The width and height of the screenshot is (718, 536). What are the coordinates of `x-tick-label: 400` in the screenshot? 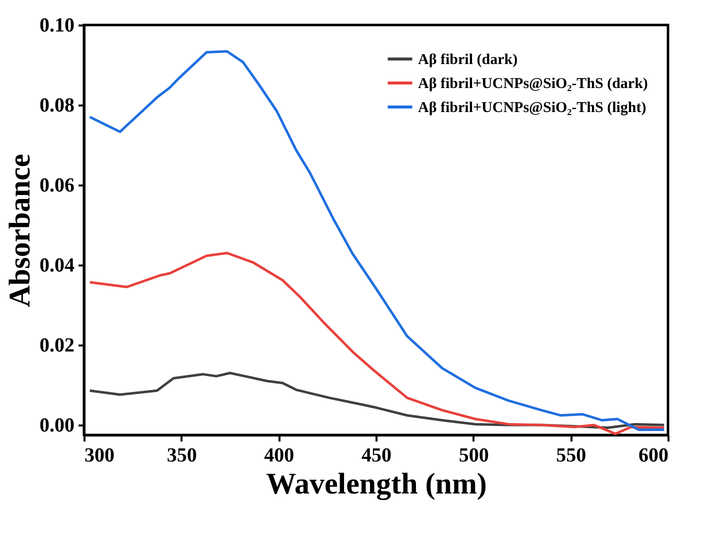 It's located at (279, 455).